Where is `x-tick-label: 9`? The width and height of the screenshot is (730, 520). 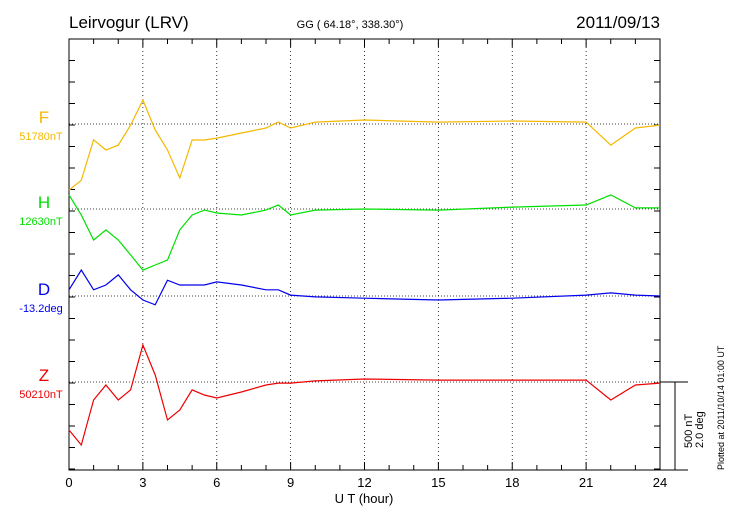
x-tick-label: 9 is located at coordinates (290, 482).